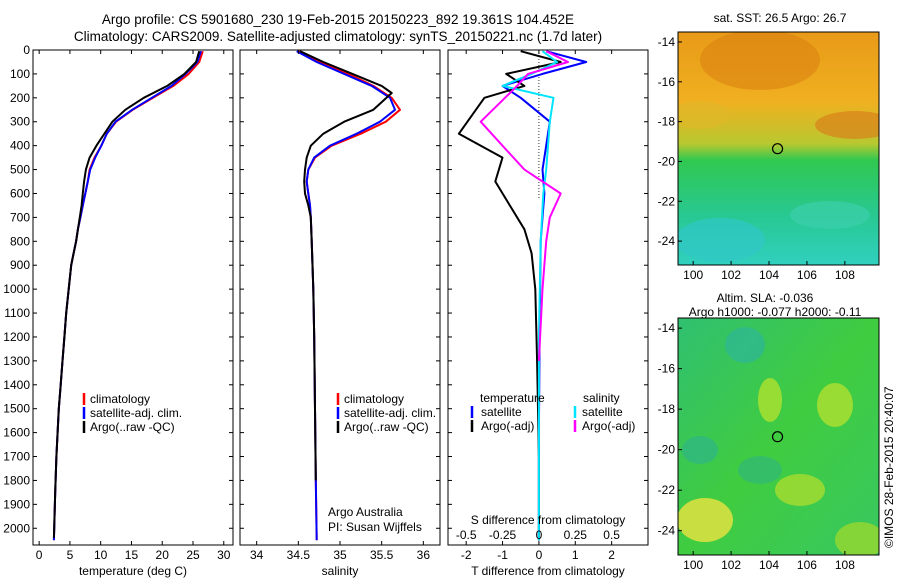 The image size is (900, 580). What do you see at coordinates (17, 313) in the screenshot?
I see `y-tick-label: 1100` at bounding box center [17, 313].